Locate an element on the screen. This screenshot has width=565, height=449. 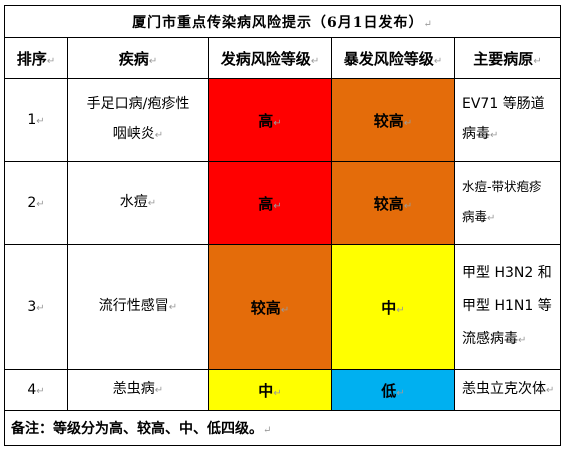
rank-cell: 2↵ is located at coordinates (36, 203).